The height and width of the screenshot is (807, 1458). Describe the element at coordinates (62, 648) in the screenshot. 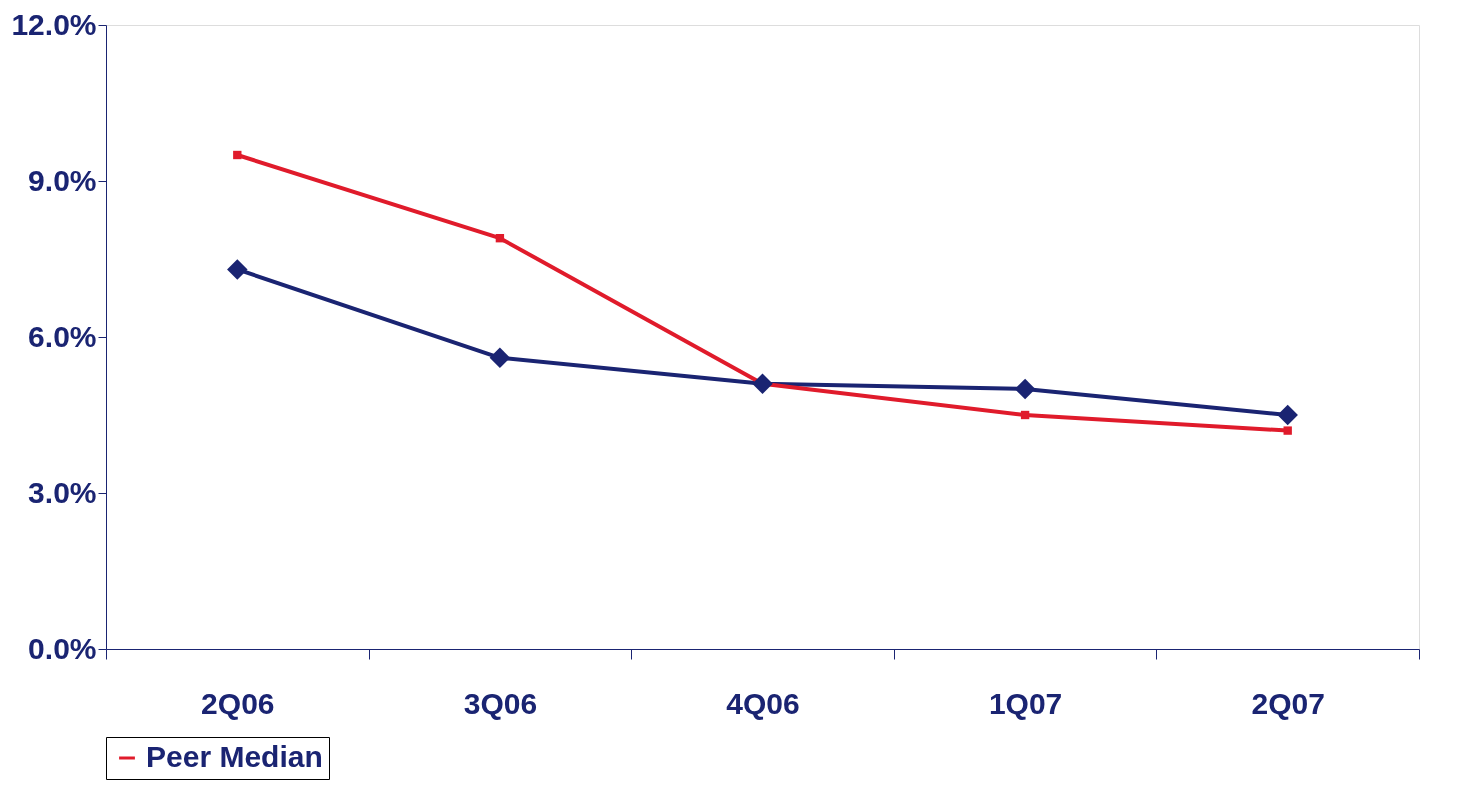

I see `y-tick-label: 0.0%` at that location.